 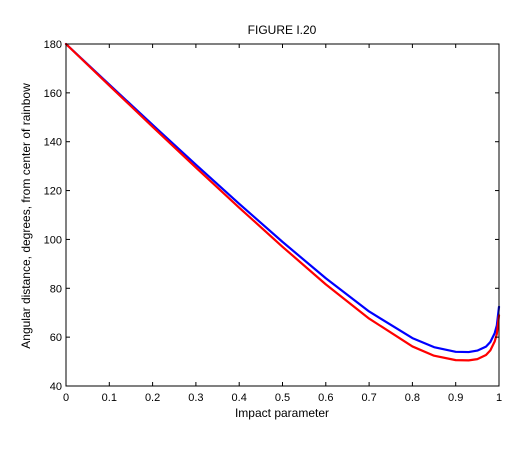 I want to click on x-tick-label: 0.1, so click(x=109, y=398).